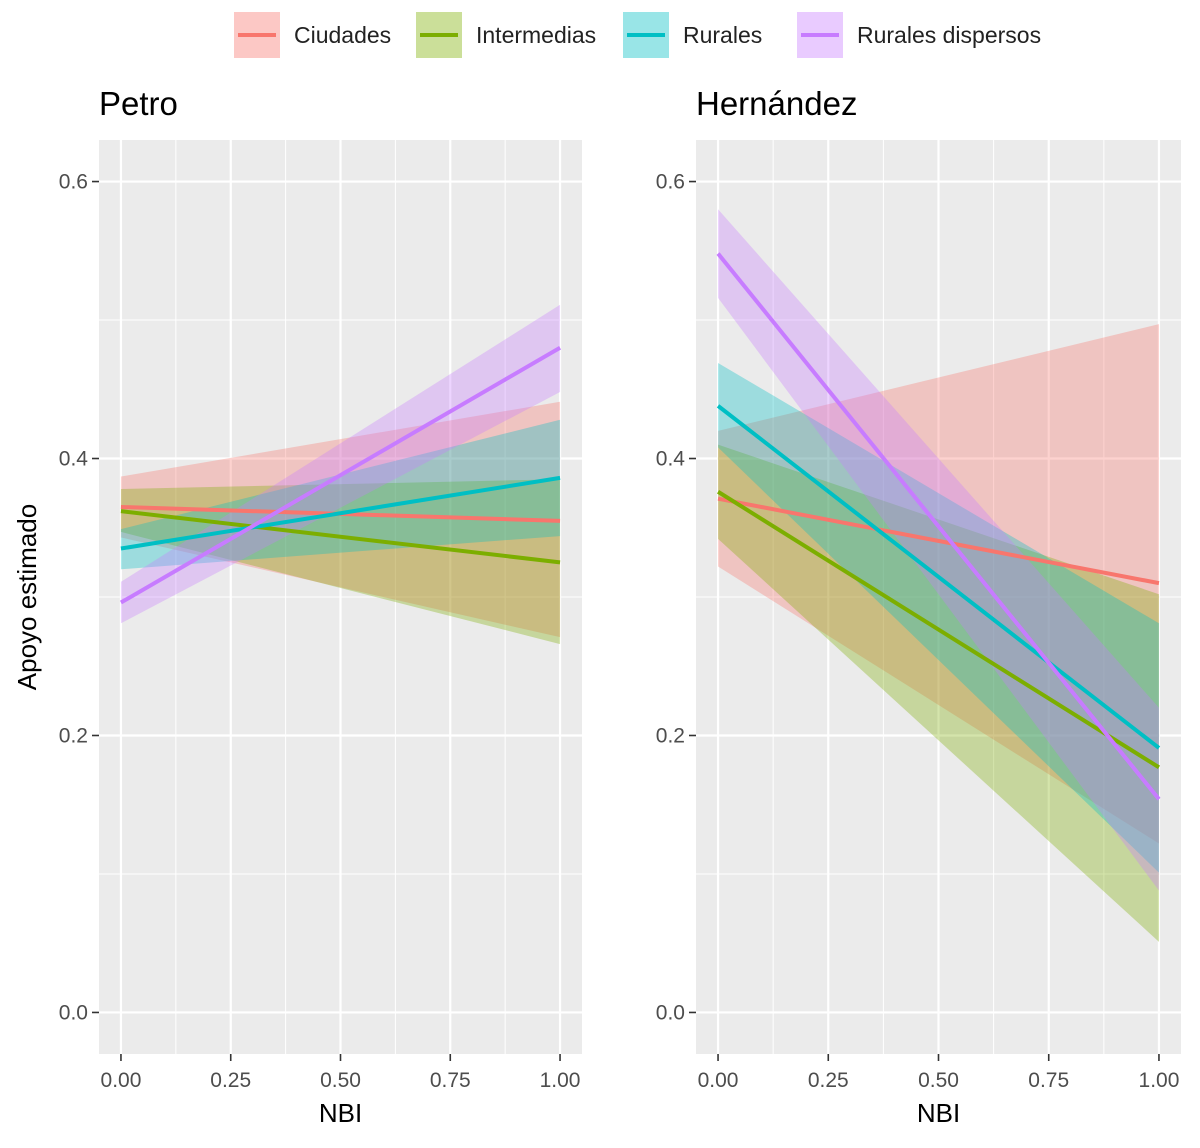 Image resolution: width=1200 pixels, height=1148 pixels. I want to click on series-line-rurales-dispersos, so click(340, 475).